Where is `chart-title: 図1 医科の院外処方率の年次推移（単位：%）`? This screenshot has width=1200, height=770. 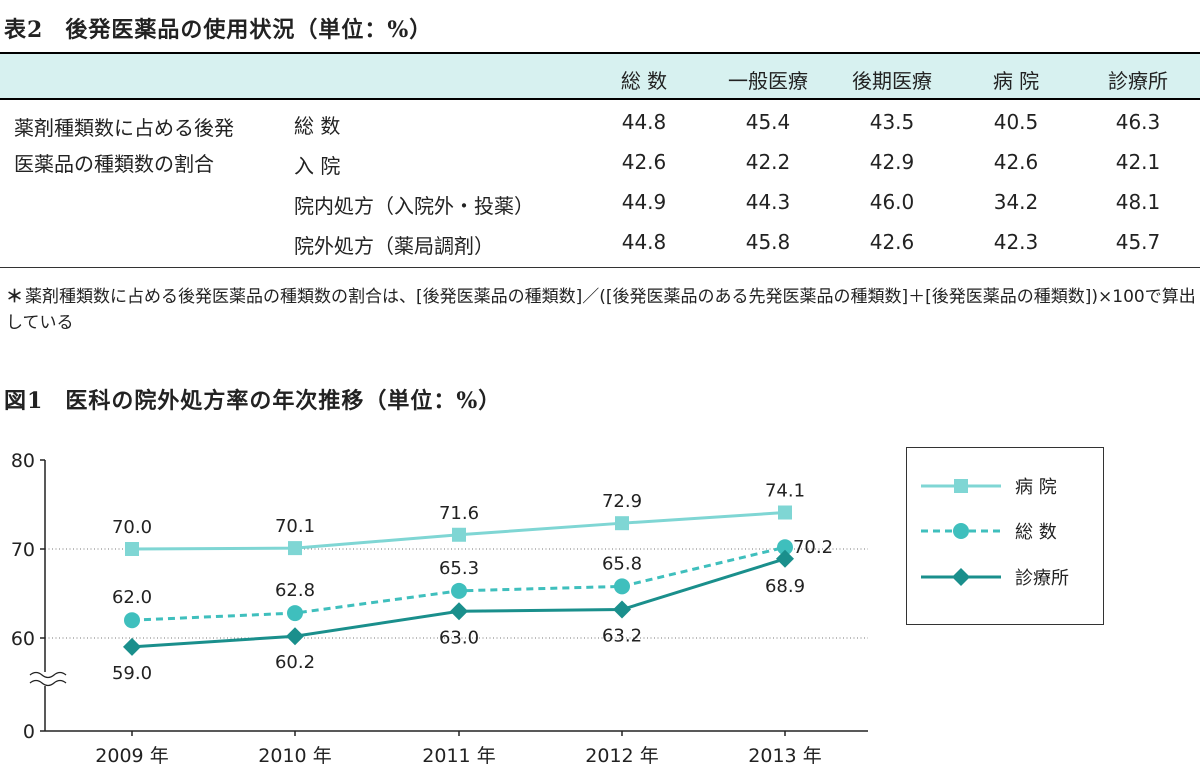 chart-title: 図1 医科の院外処方率の年次推移（単位：%） is located at coordinates (252, 399).